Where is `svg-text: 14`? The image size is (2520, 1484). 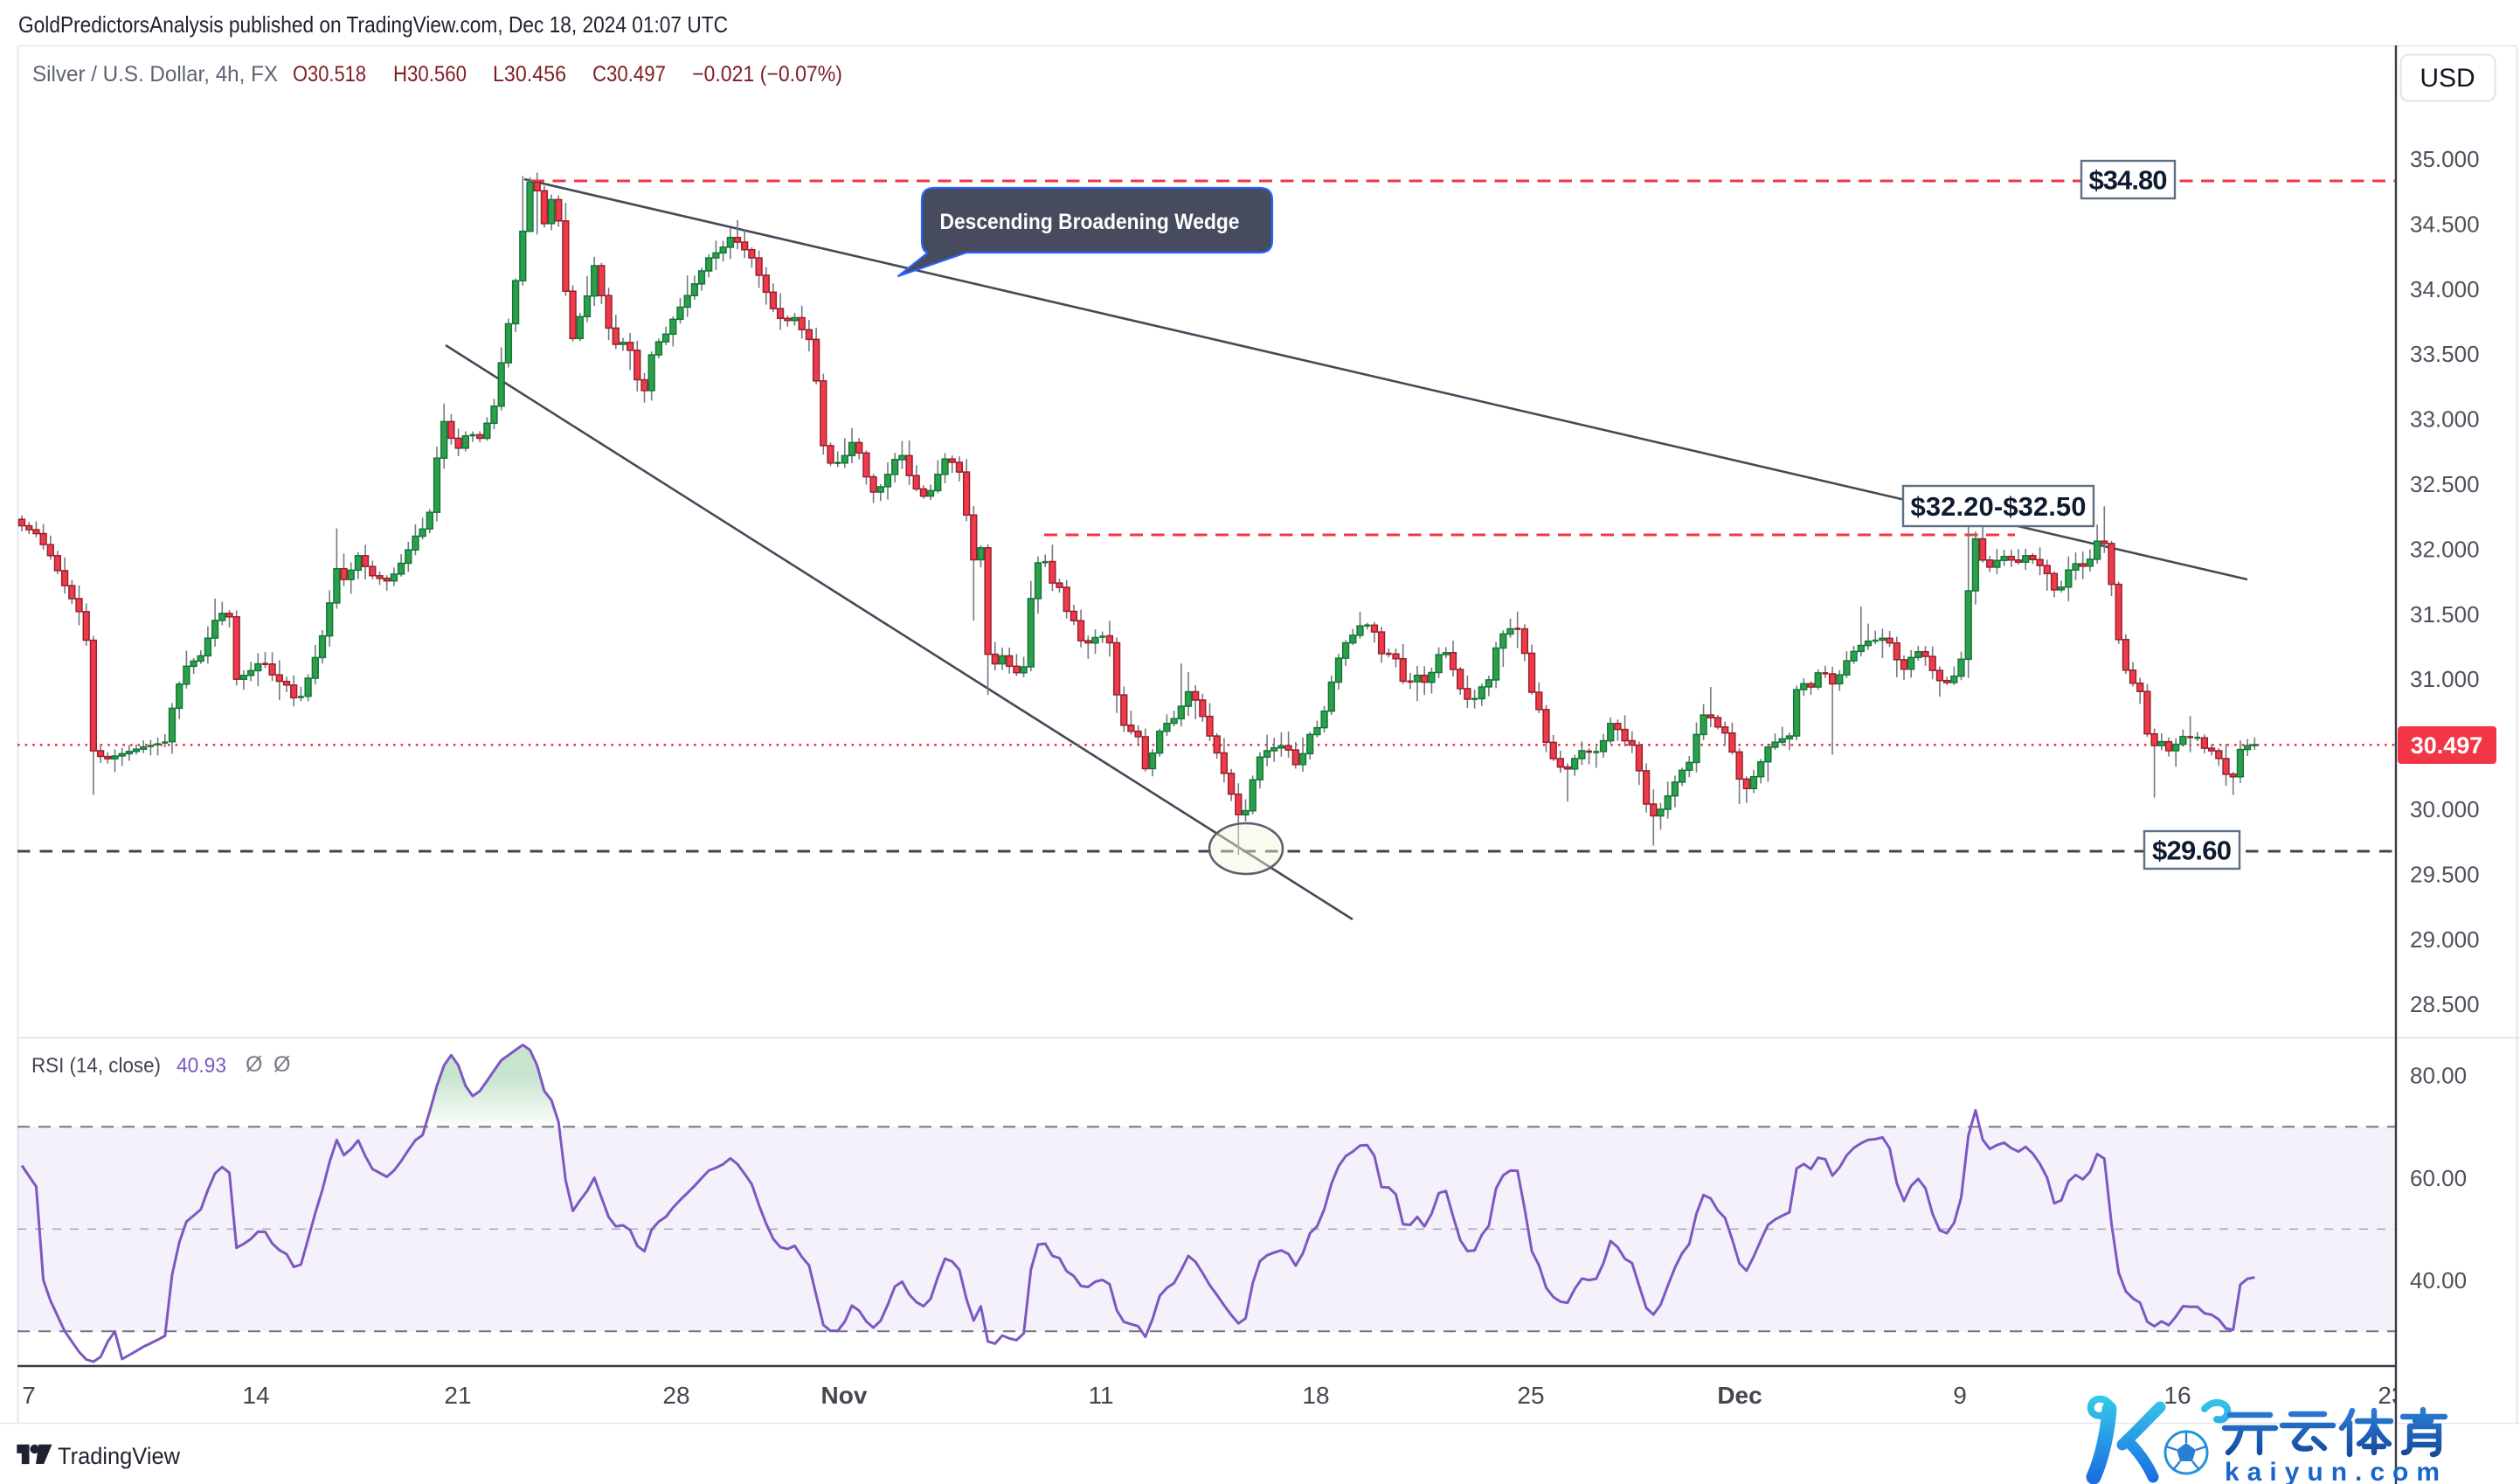 svg-text: 14 is located at coordinates (255, 1395).